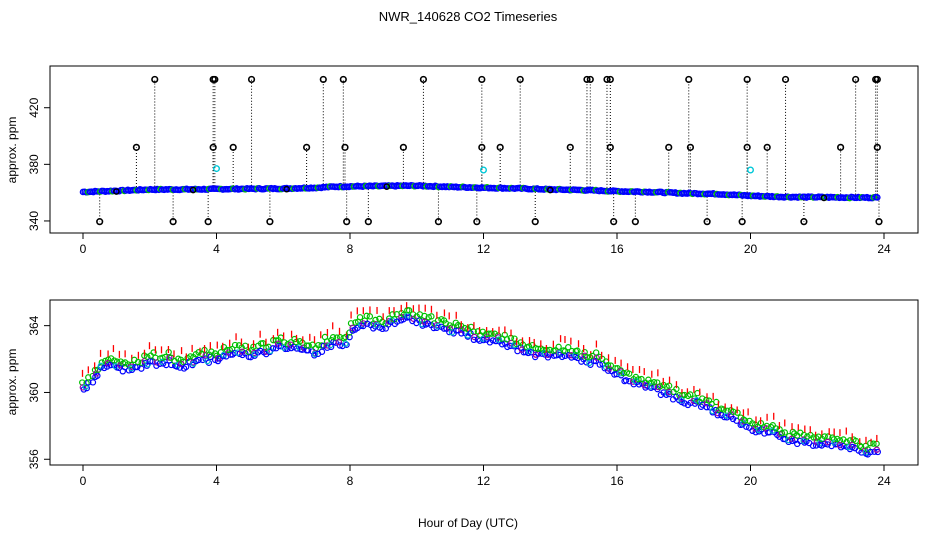 Image resolution: width=936 pixels, height=540 pixels. Describe the element at coordinates (39, 392) in the screenshot. I see `bottom-y-axis: 356 360 364` at that location.